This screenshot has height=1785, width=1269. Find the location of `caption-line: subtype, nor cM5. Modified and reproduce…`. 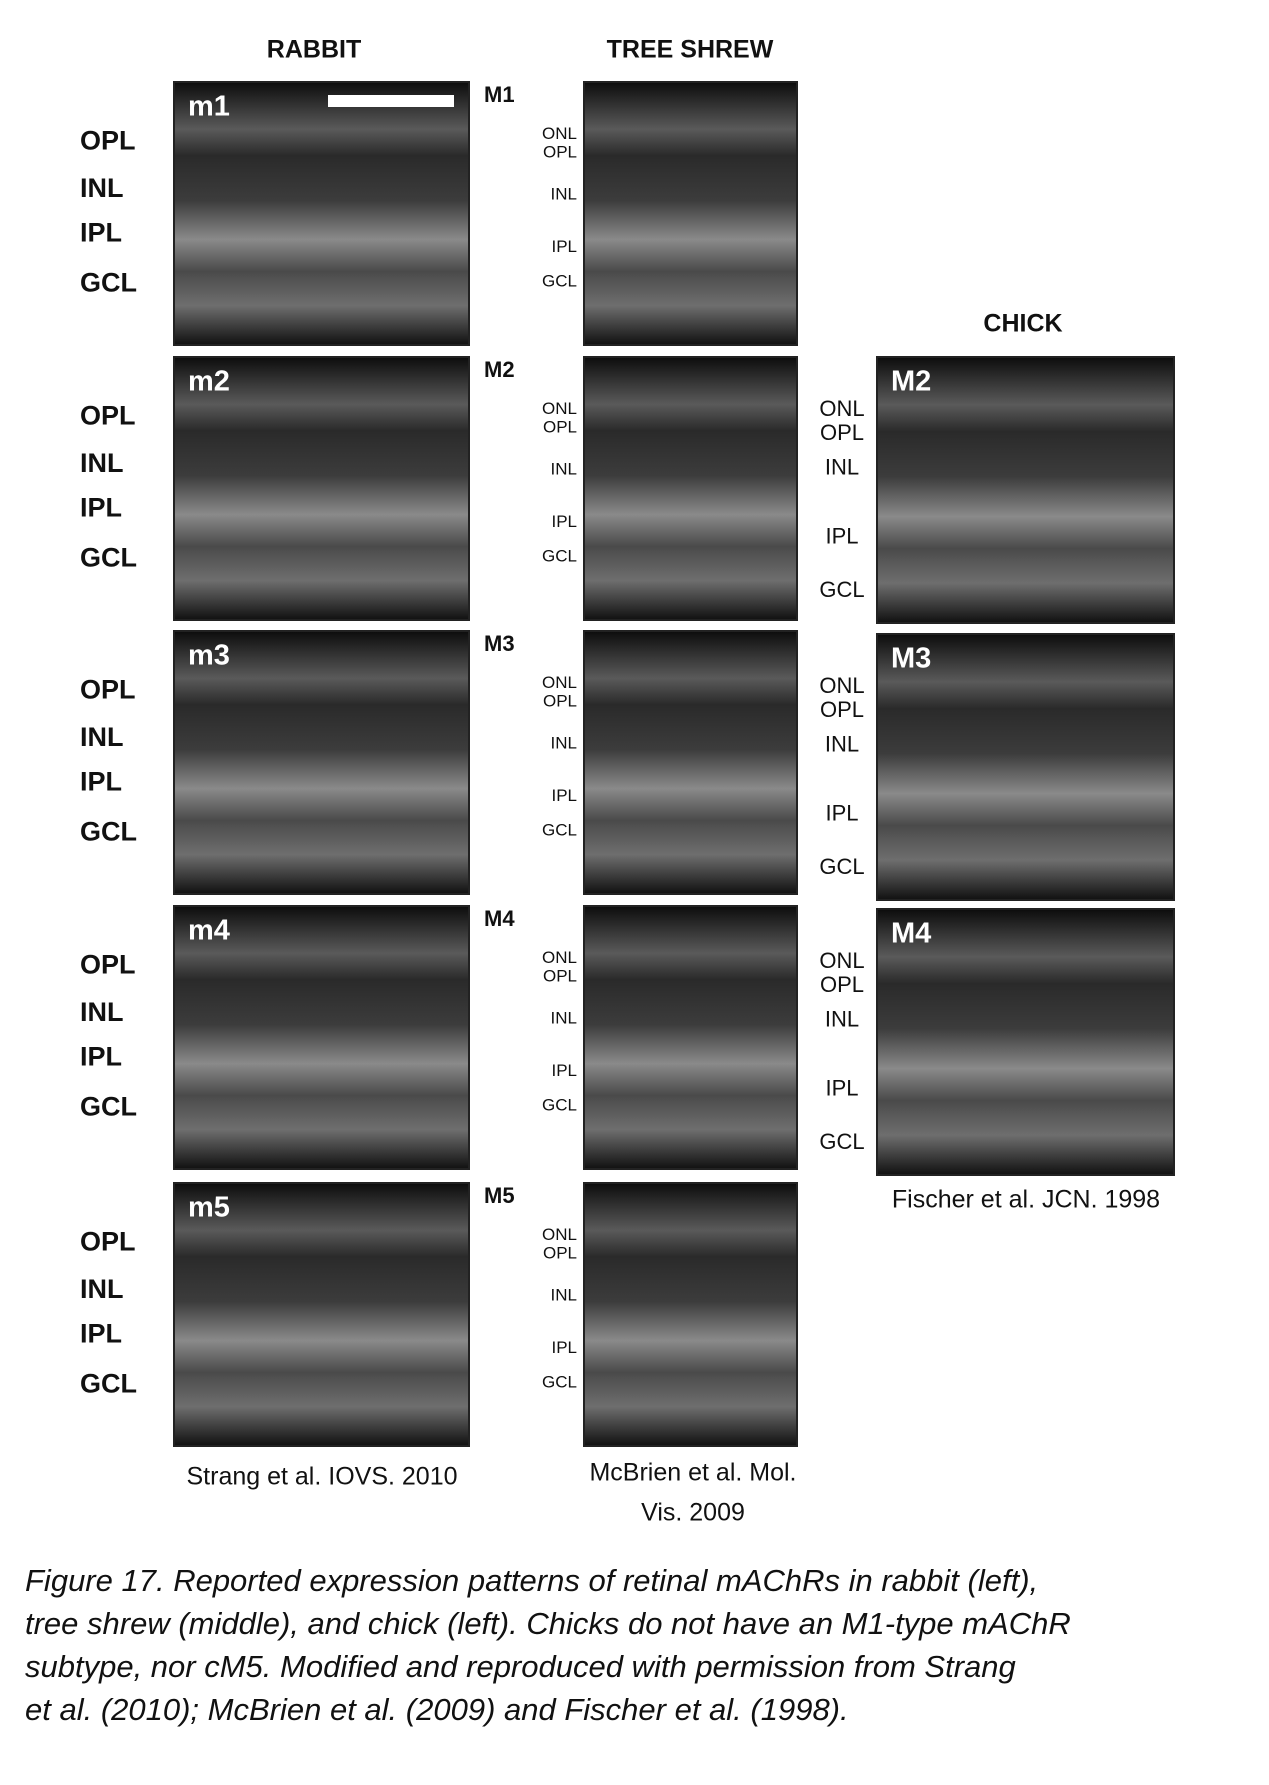

caption-line: subtype, nor cM5. Modified and reproduce… is located at coordinates (520, 1666).